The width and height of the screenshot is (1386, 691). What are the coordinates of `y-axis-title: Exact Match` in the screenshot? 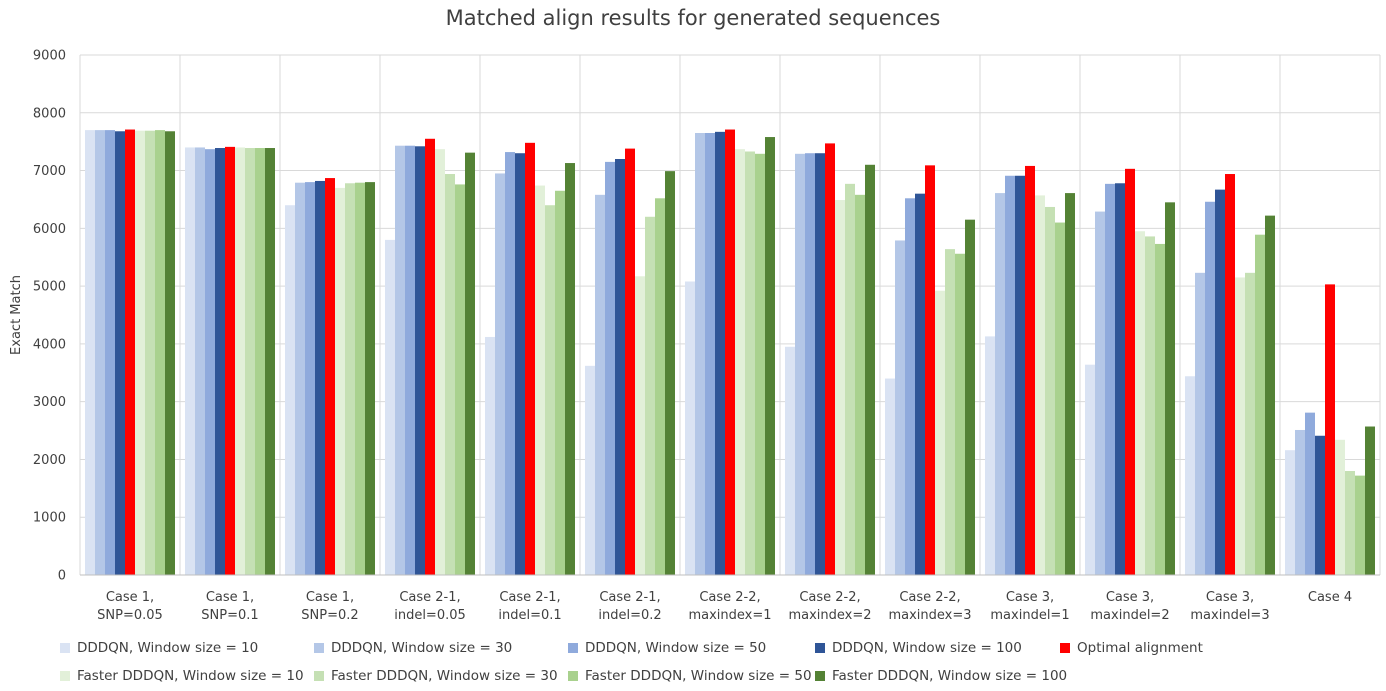 It's located at (16, 315).